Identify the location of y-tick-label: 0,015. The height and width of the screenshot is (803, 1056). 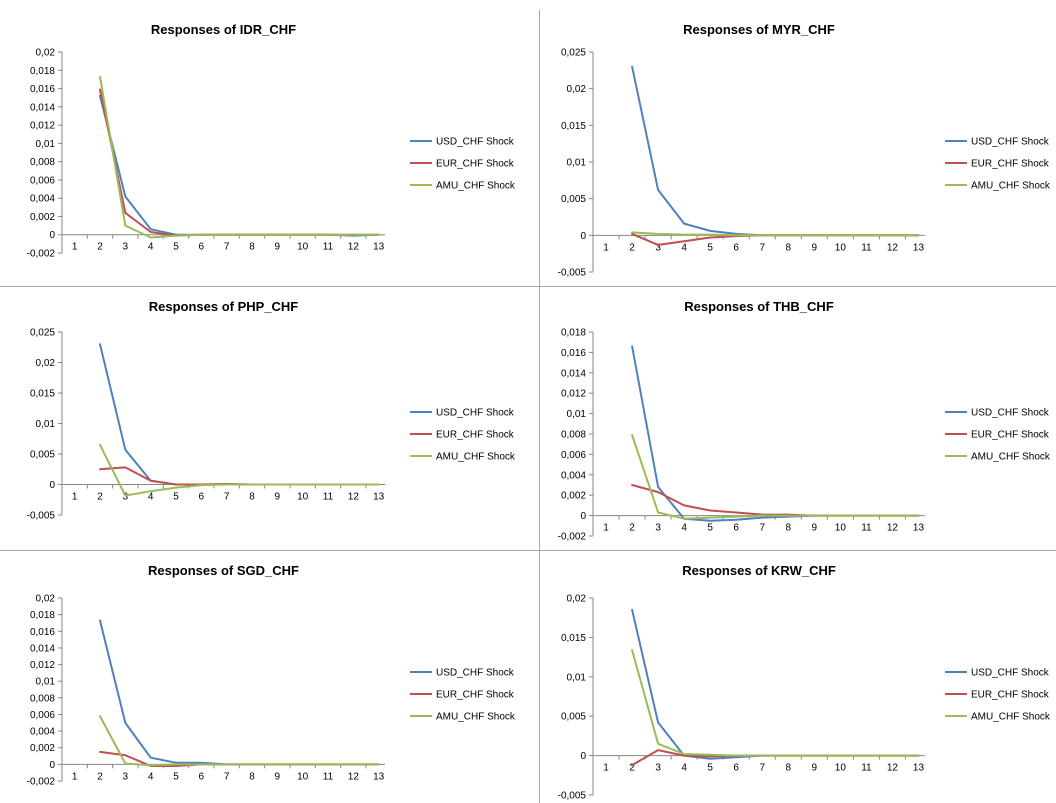
(42, 394).